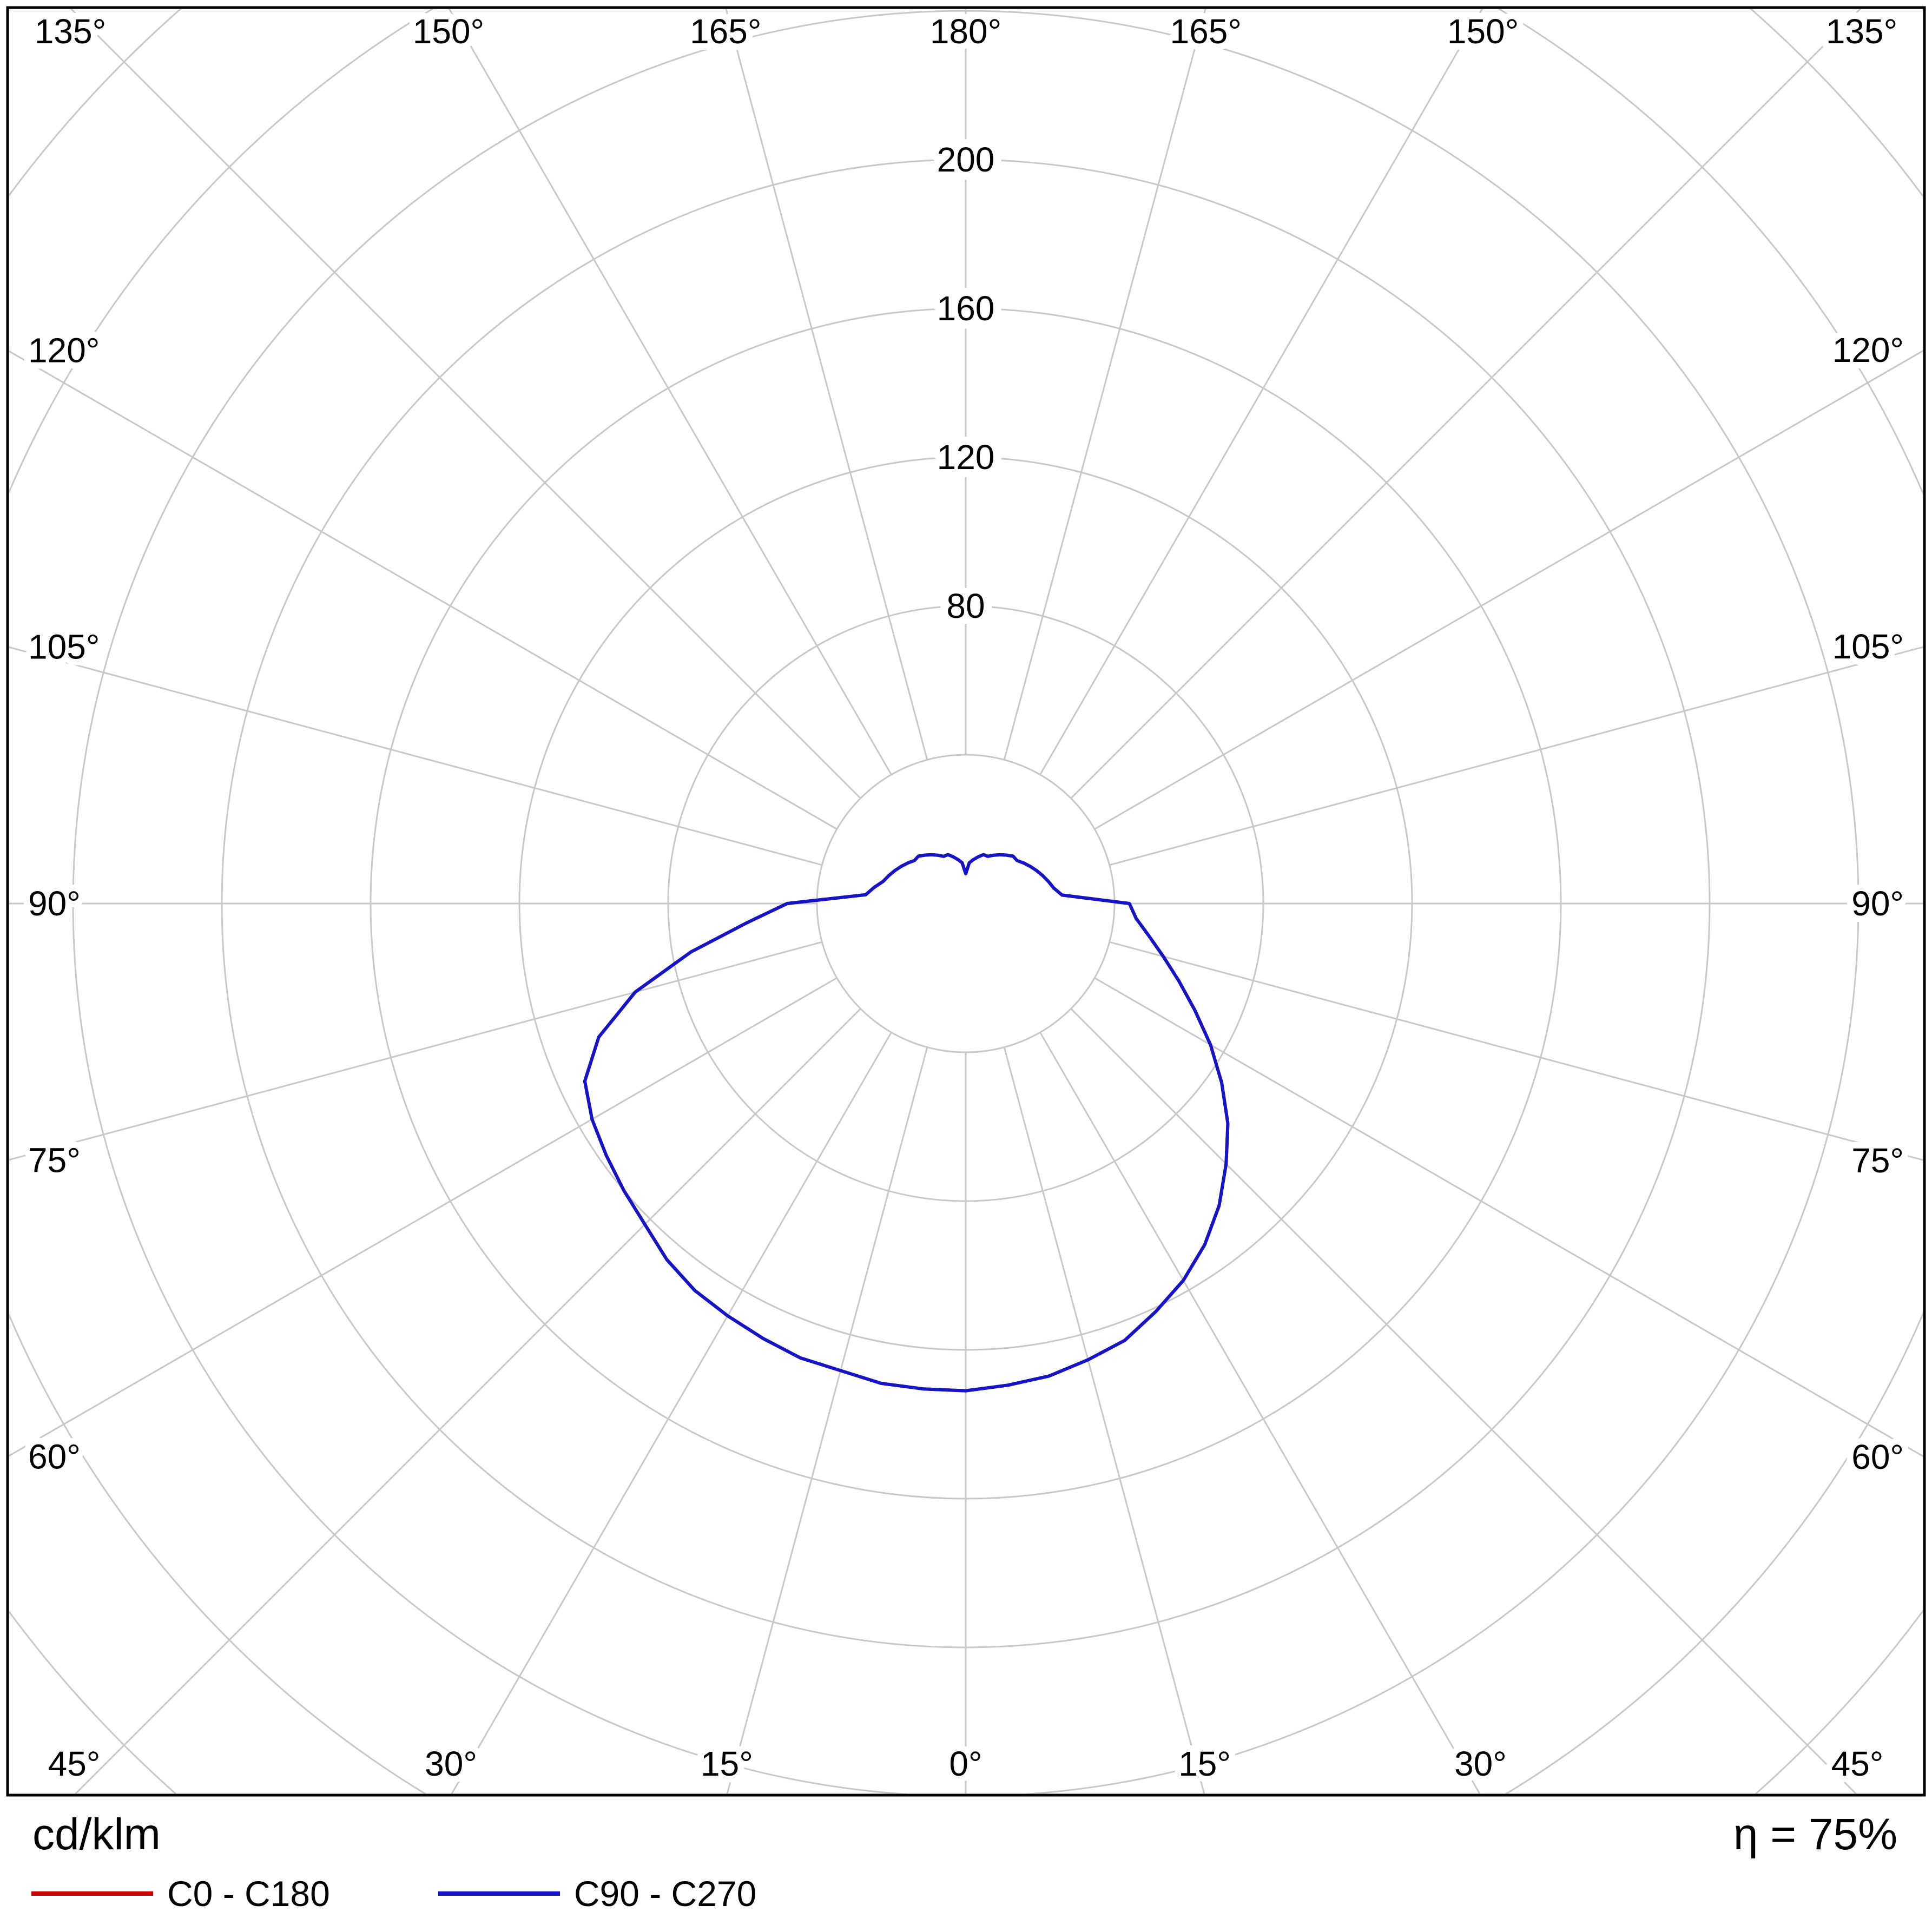 Image resolution: width=1932 pixels, height=1932 pixels. What do you see at coordinates (966, 1886) in the screenshot?
I see `legend: C0 - C180 C90 - C270` at bounding box center [966, 1886].